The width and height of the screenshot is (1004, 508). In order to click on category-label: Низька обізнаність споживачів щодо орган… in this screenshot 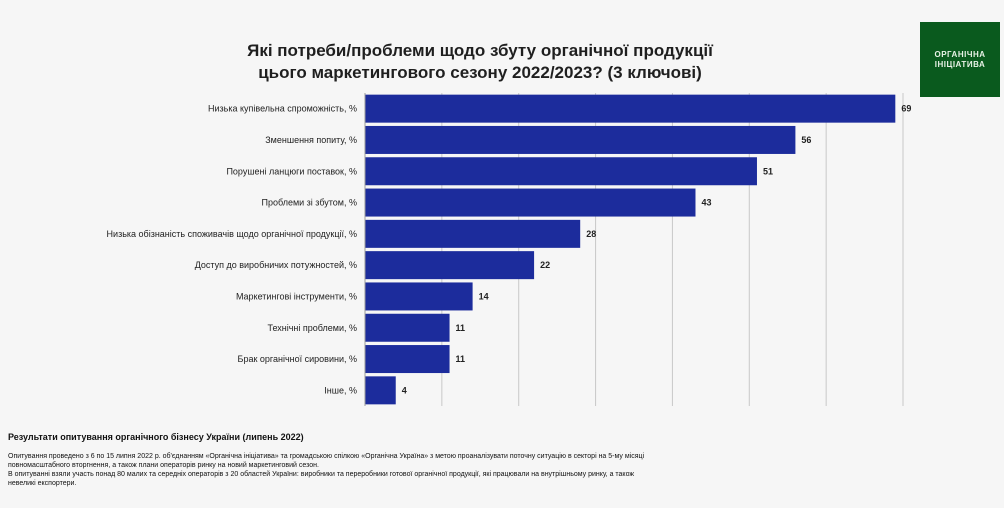, I will do `click(232, 234)`.